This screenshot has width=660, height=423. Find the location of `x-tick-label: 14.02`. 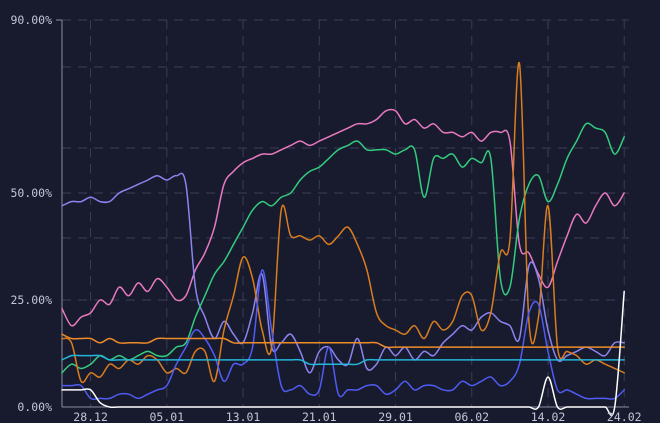

x-tick-label: 14.02 is located at coordinates (548, 416).